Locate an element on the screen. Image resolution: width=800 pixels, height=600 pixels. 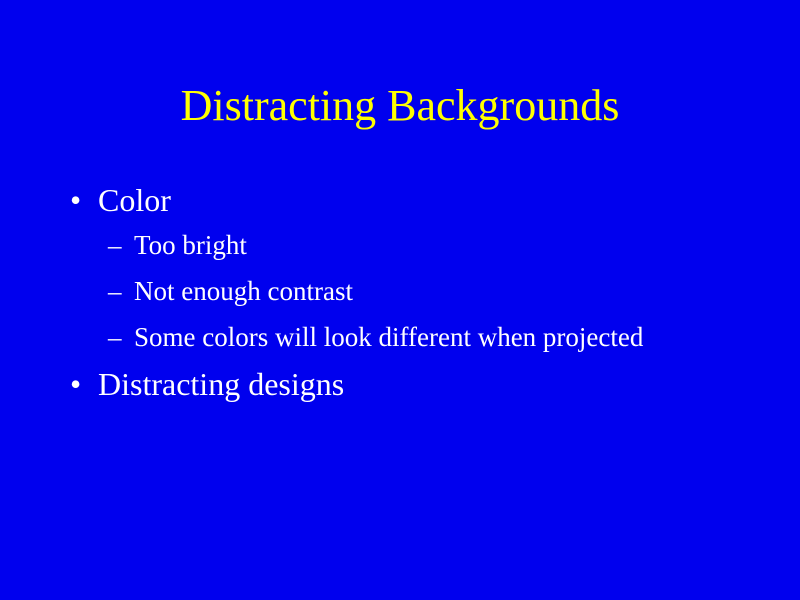
subbullet-item-not-enough-contrast: – Not enough contrast is located at coordinates (400, 291).